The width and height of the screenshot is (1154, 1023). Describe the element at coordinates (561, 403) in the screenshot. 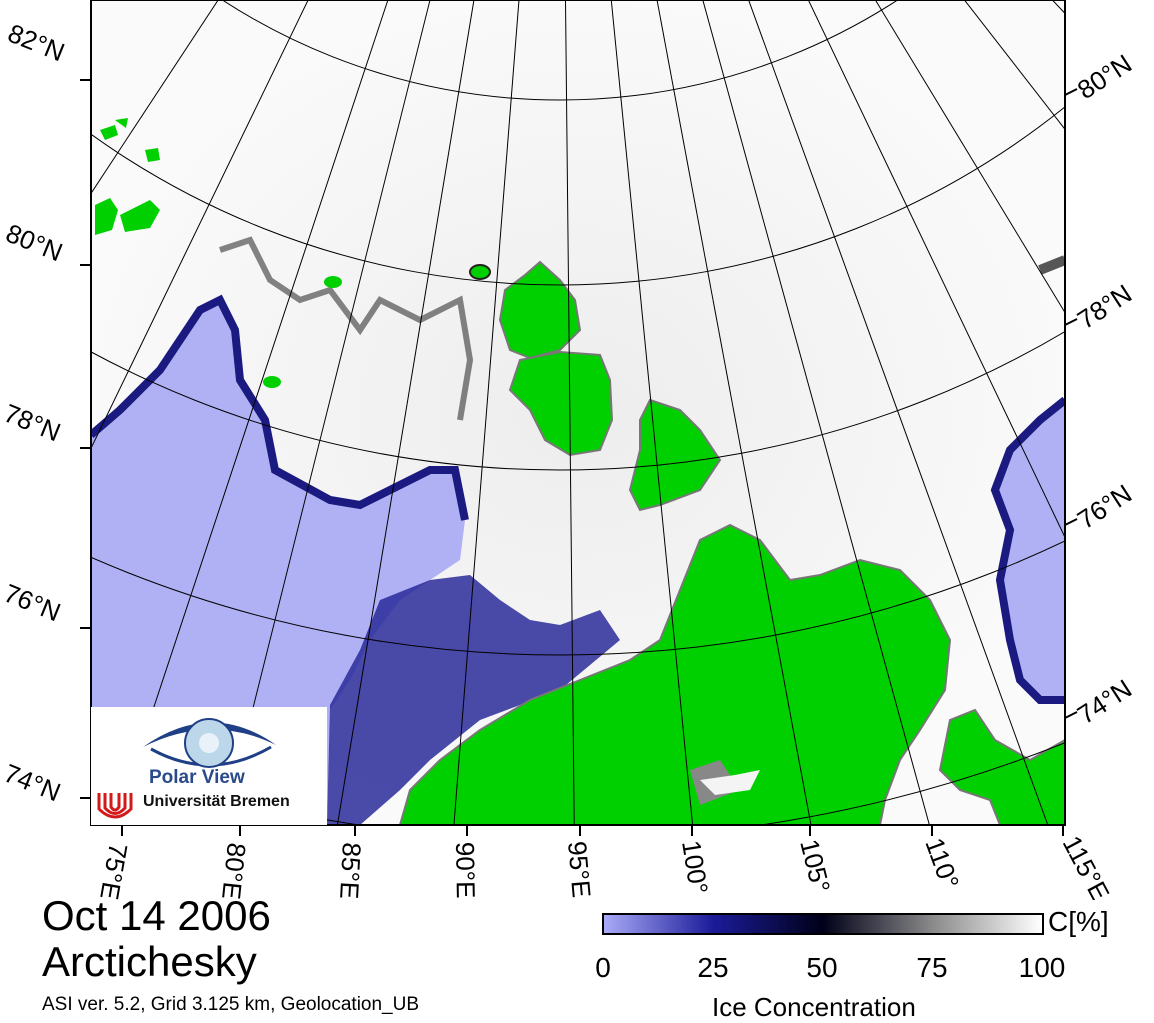

I see `land-severnaya-zemlya-mid` at that location.